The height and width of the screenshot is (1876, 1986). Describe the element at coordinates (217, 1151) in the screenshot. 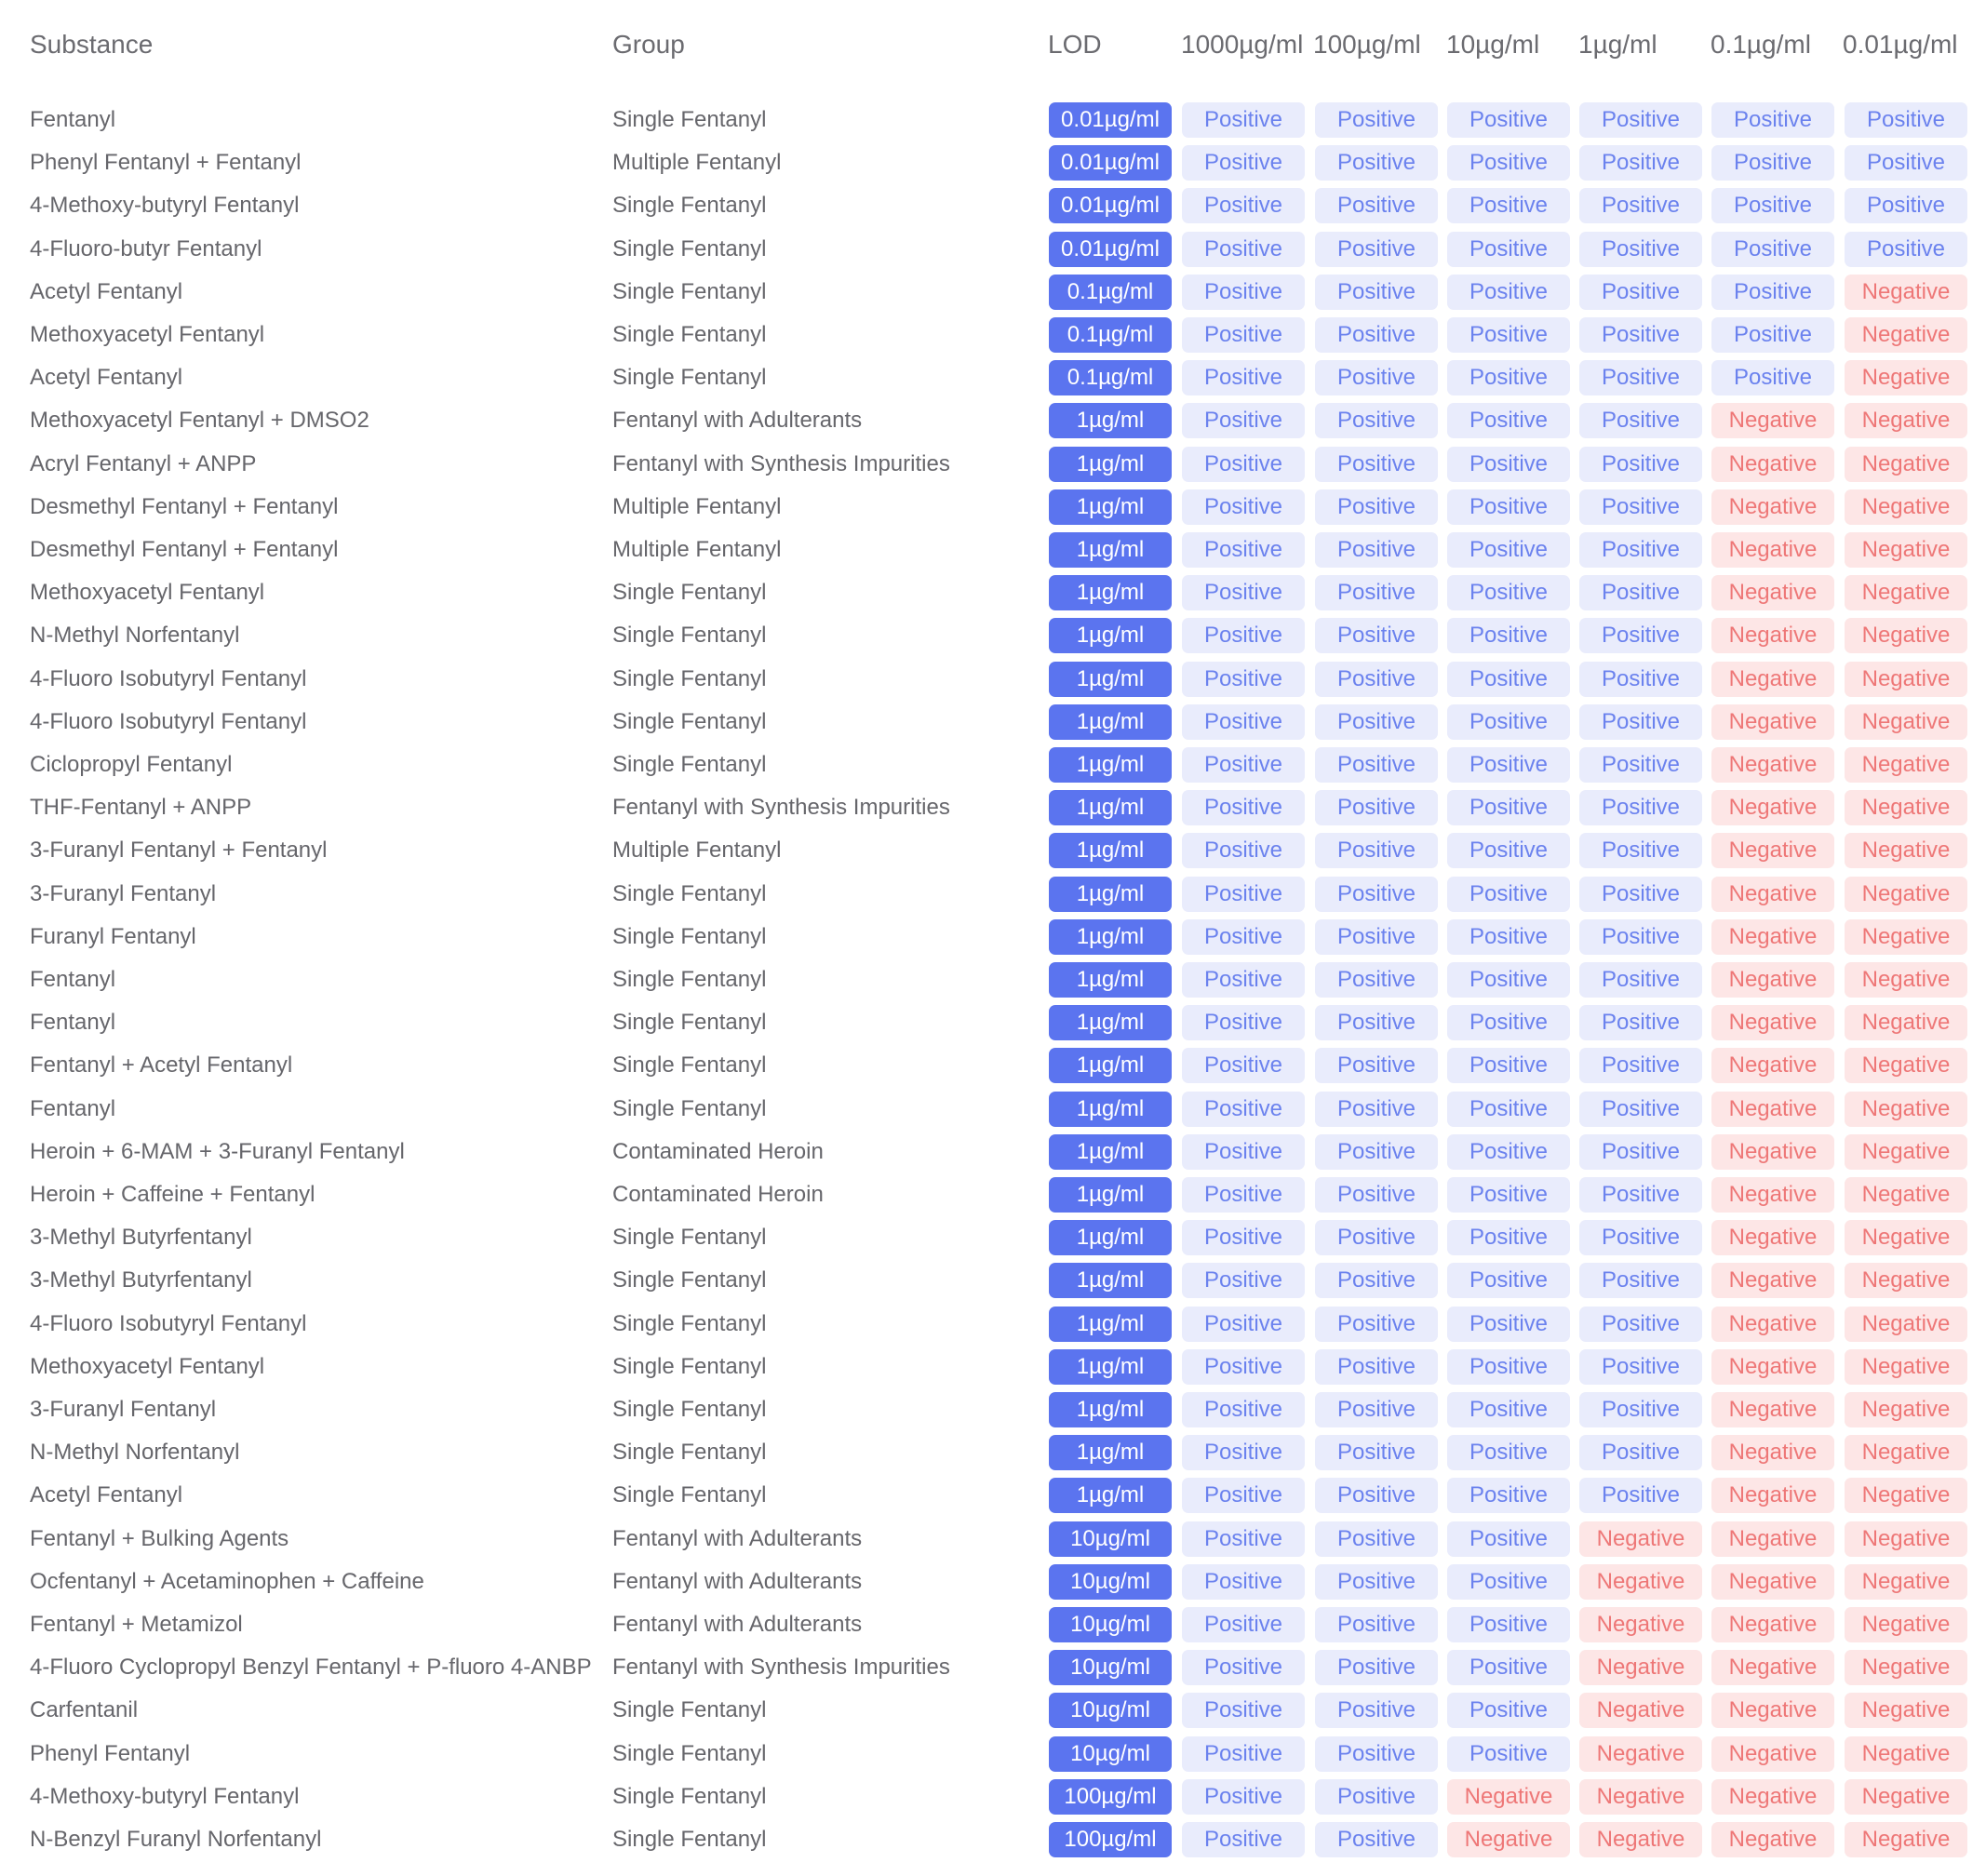

I see `substance-cell: Heroin + 6-MAM + 3-Furanyl Fentanyl` at that location.